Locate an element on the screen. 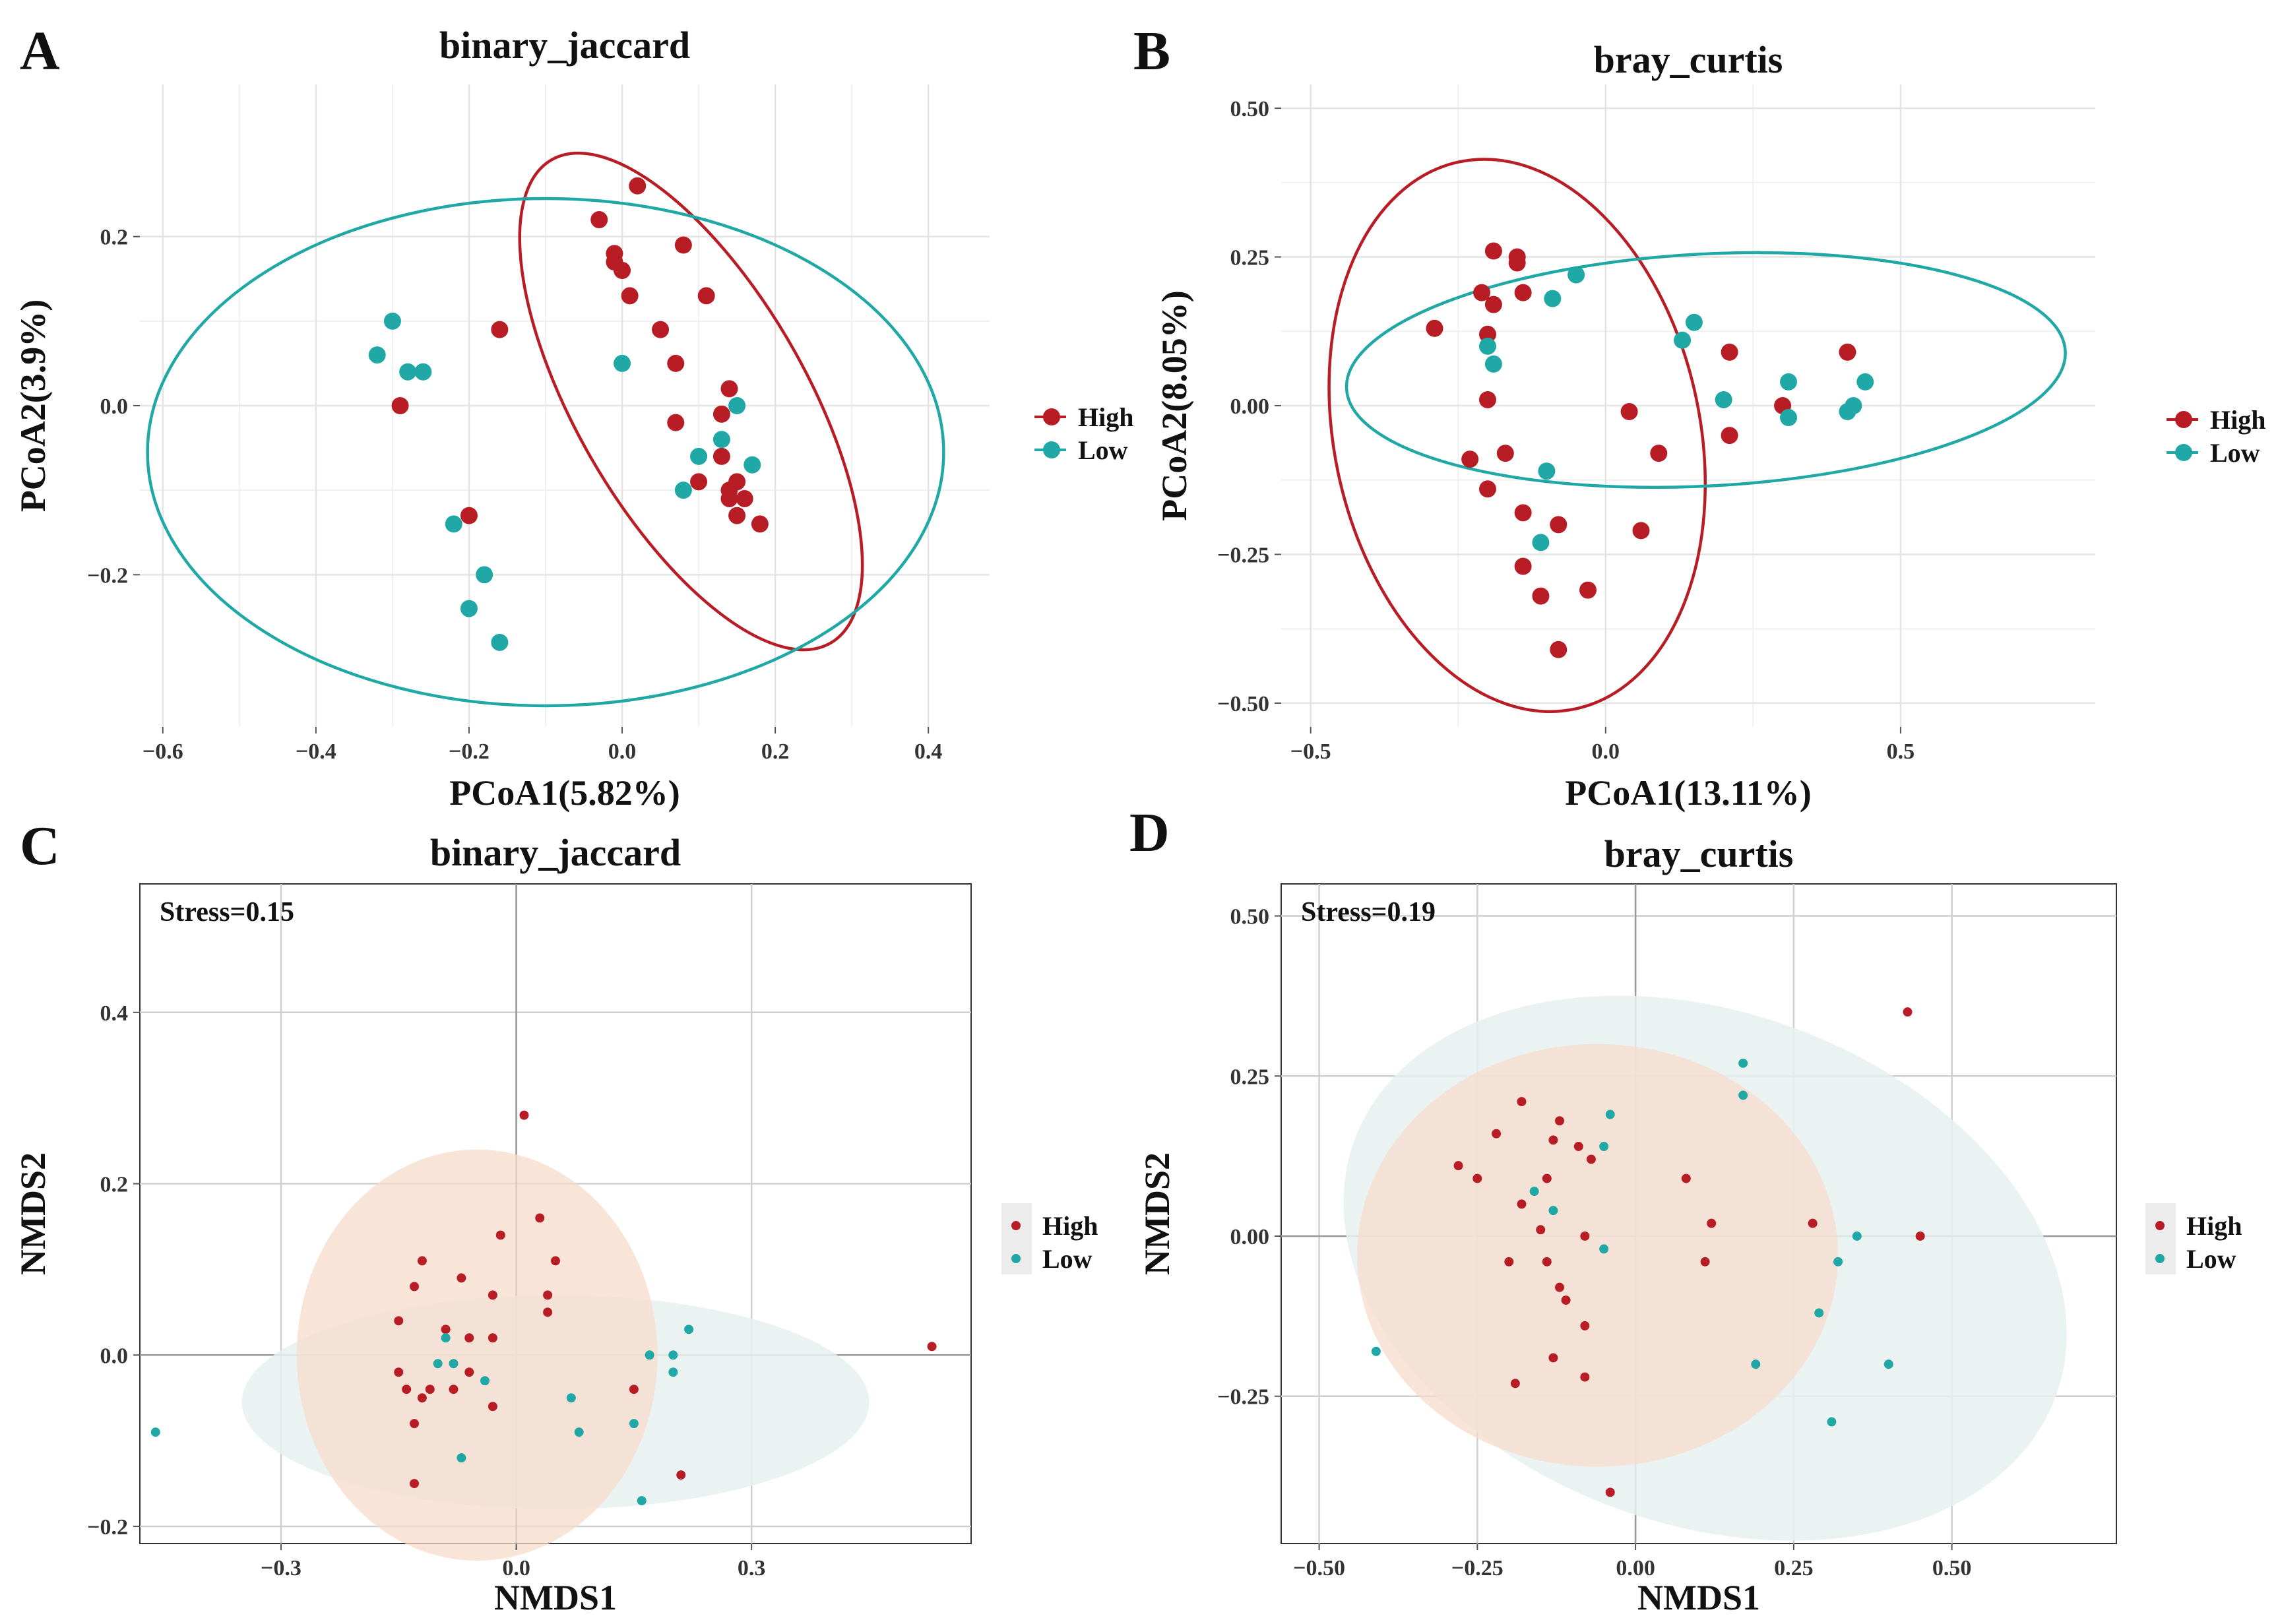  x-tick-label: 0.25 is located at coordinates (1794, 1568).